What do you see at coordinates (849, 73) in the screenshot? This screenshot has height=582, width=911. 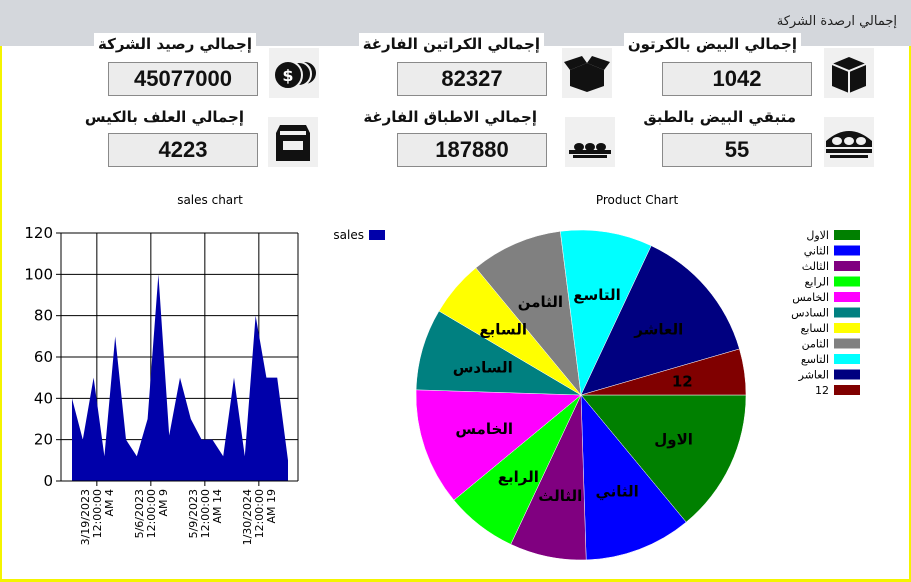 I see `box-icon` at bounding box center [849, 73].